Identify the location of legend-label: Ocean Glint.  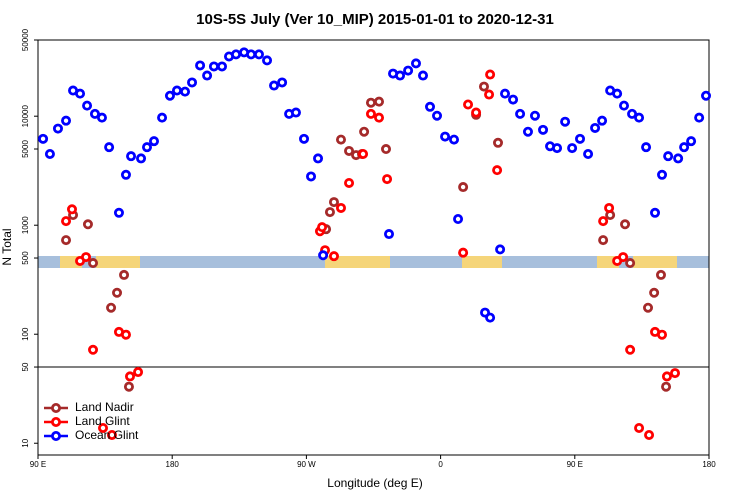
(107, 435).